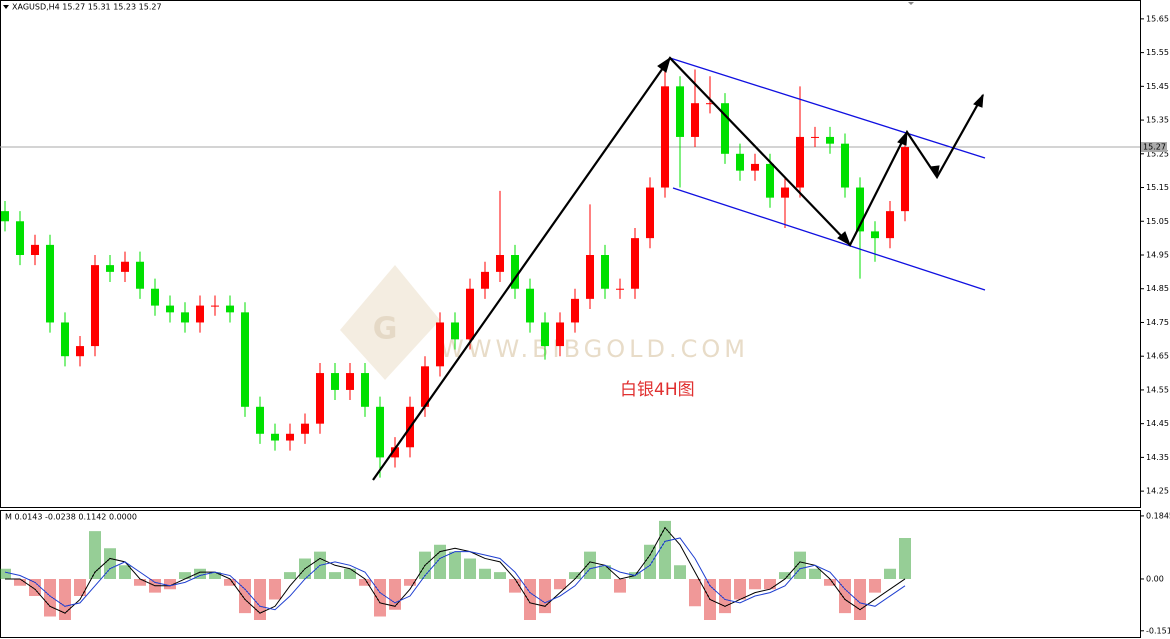 The image size is (1170, 639). I want to click on logo: G, so click(390, 322).